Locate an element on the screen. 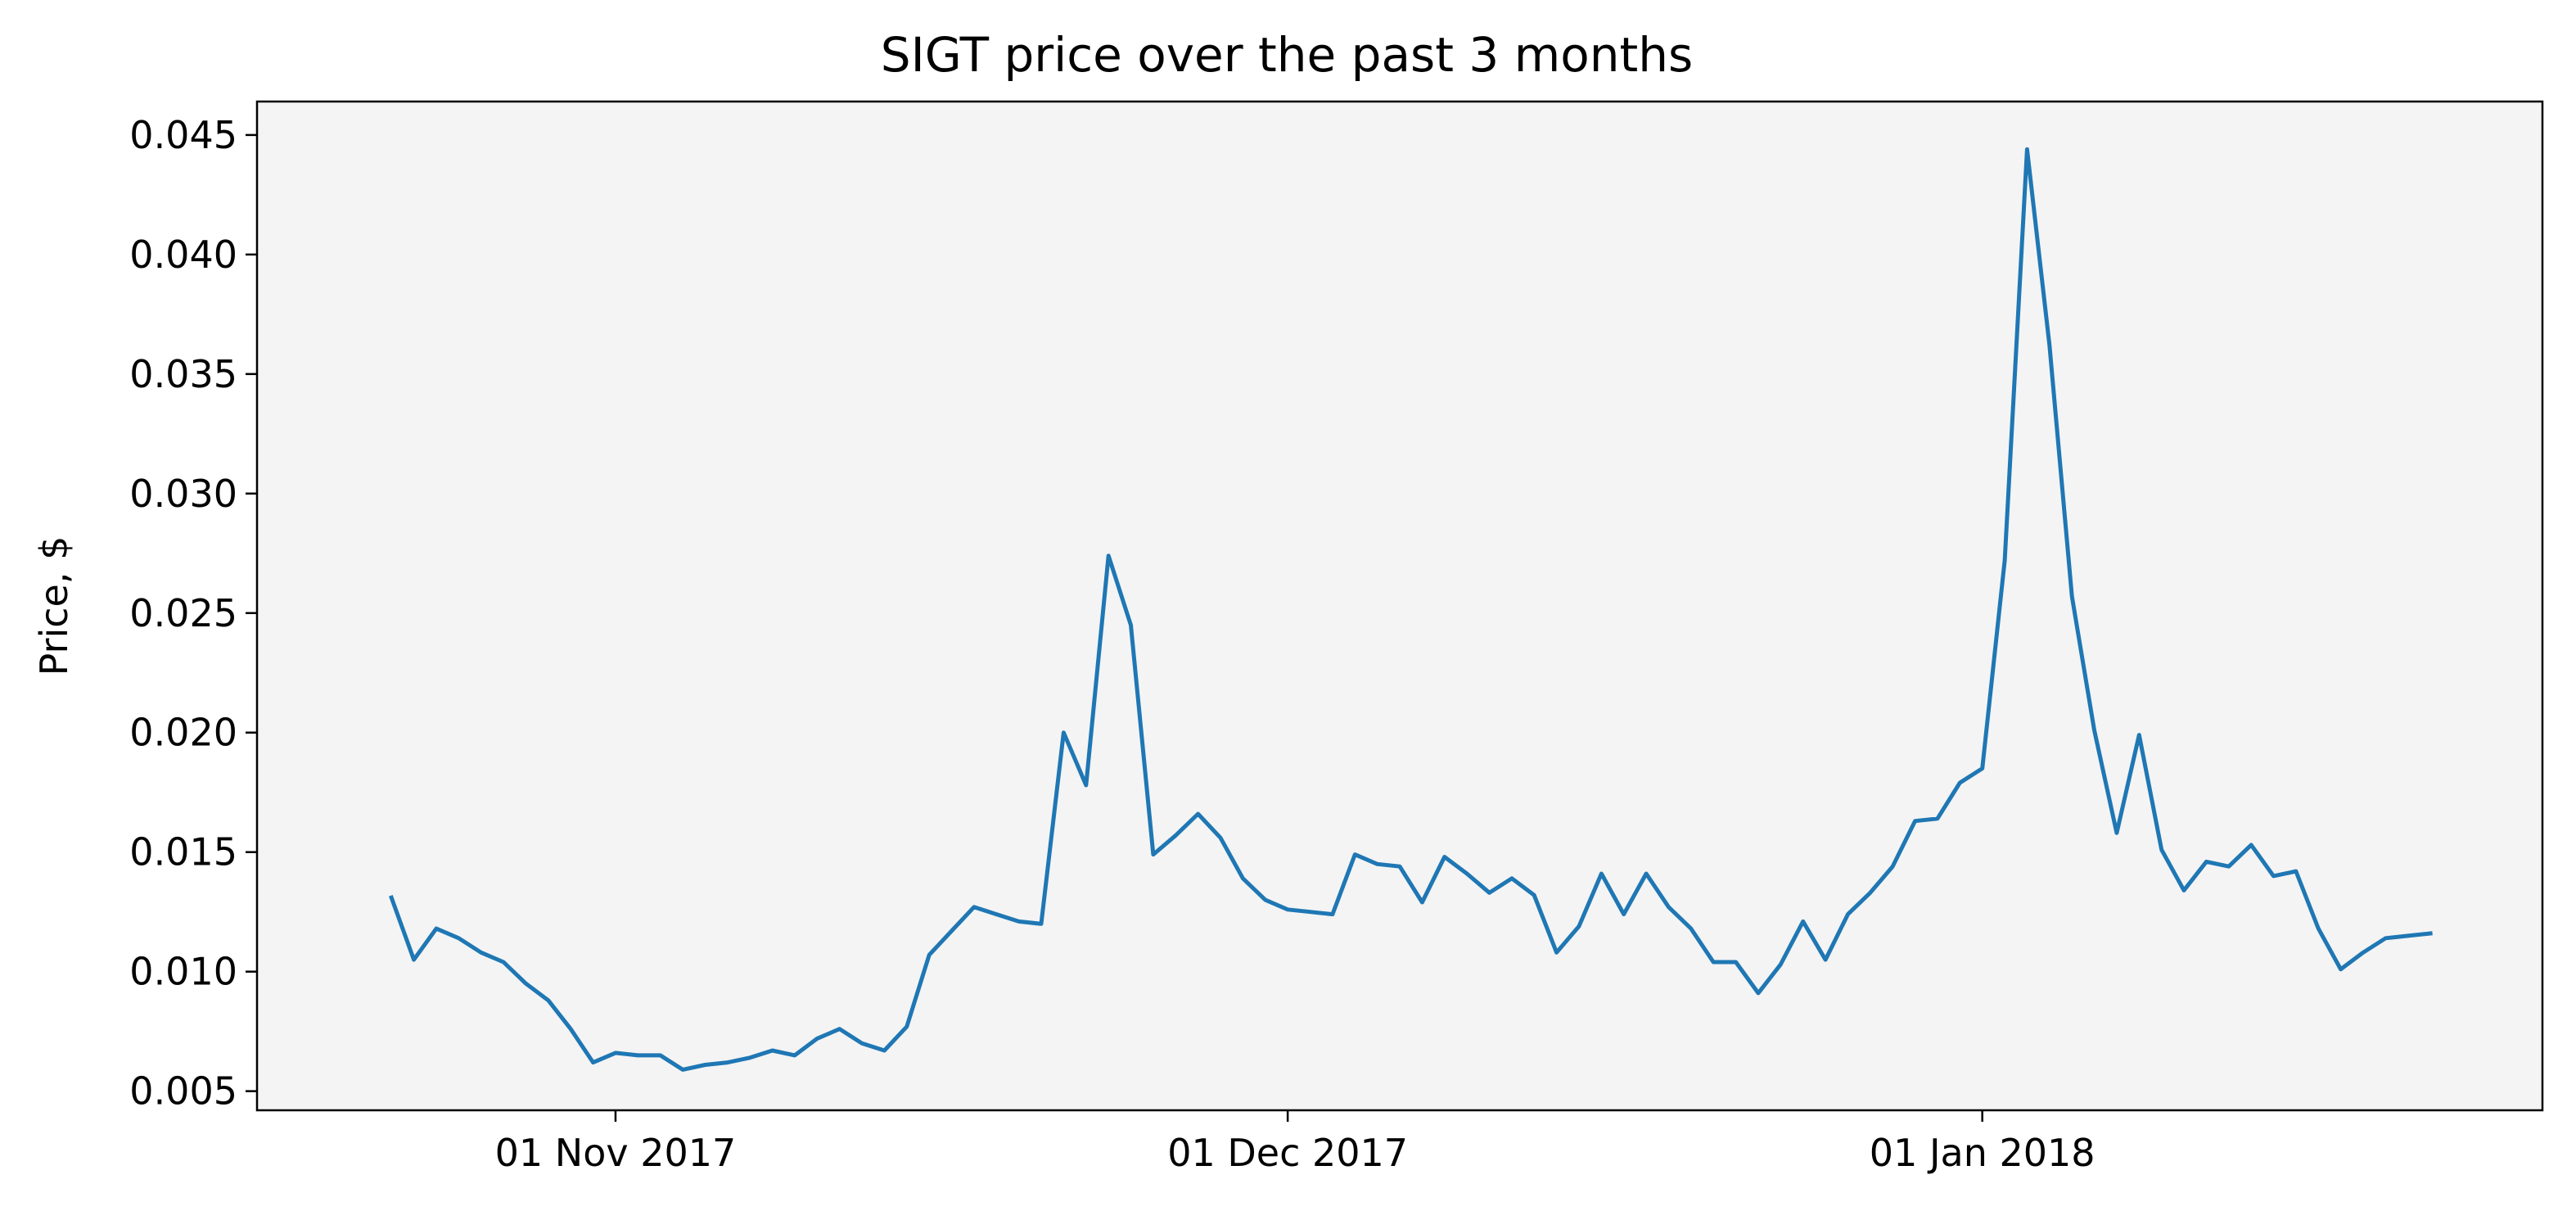 The height and width of the screenshot is (1220, 2576). y-tick-label: 0.040 is located at coordinates (183, 255).